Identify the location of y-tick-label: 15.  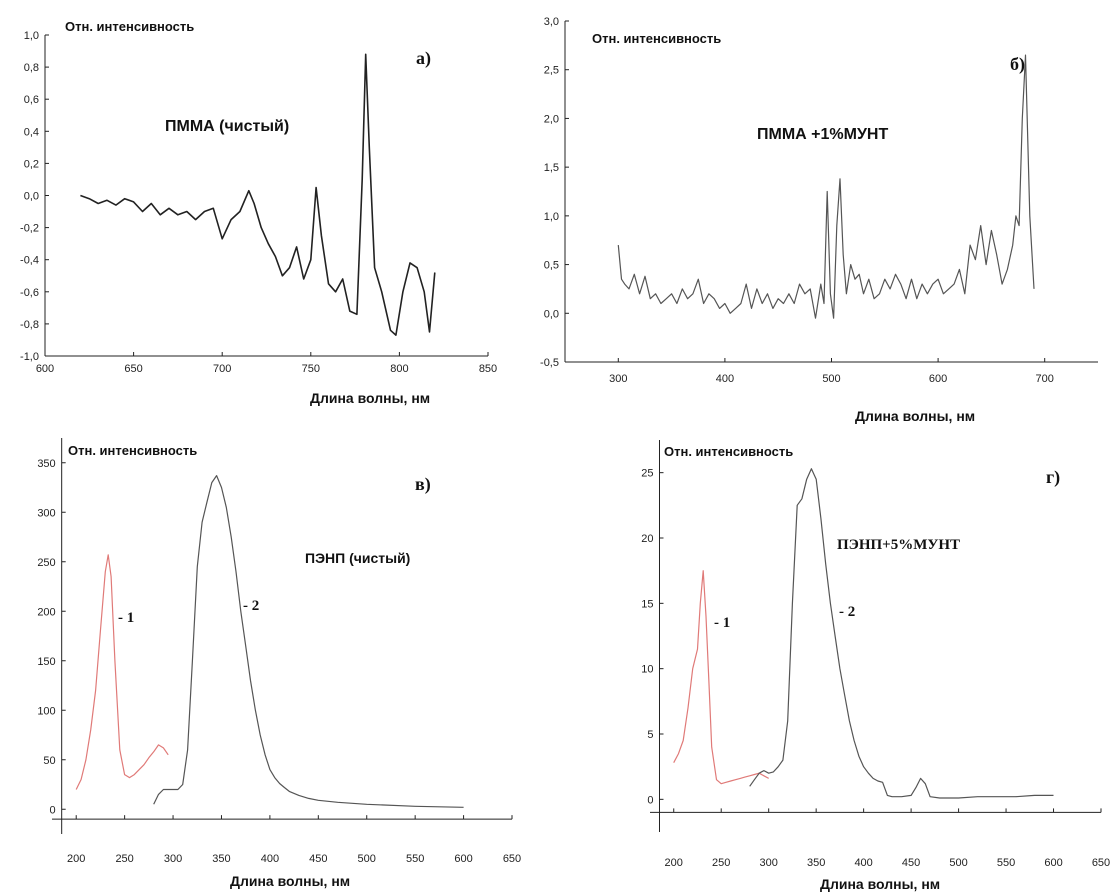
(647, 604).